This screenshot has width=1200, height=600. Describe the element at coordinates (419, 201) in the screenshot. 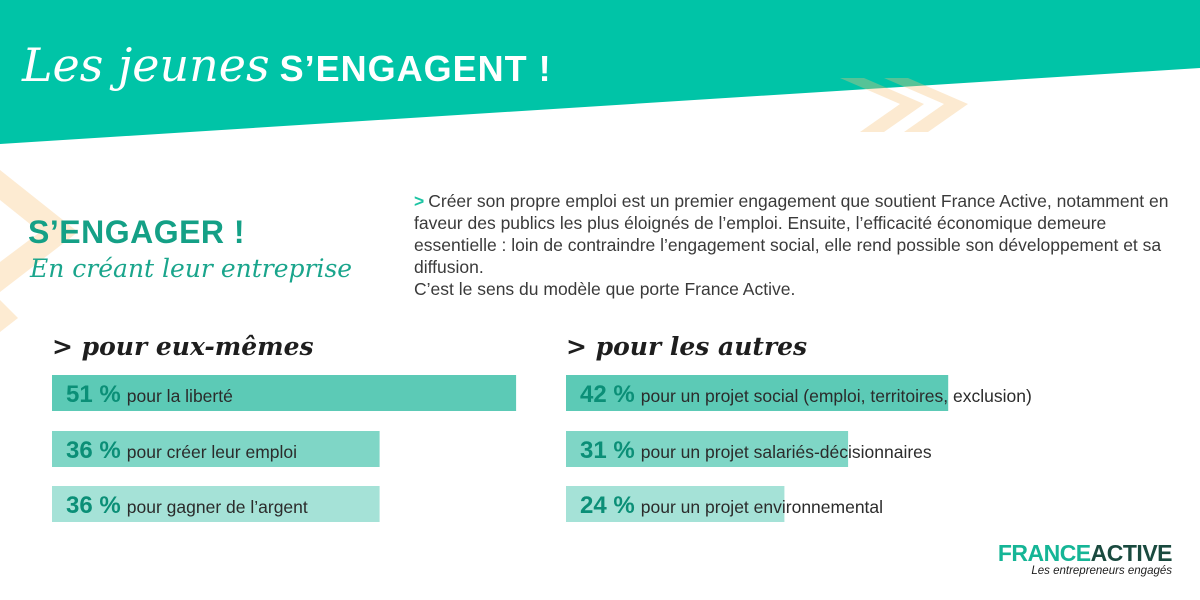

I see `arrow-marker-icon: >` at that location.